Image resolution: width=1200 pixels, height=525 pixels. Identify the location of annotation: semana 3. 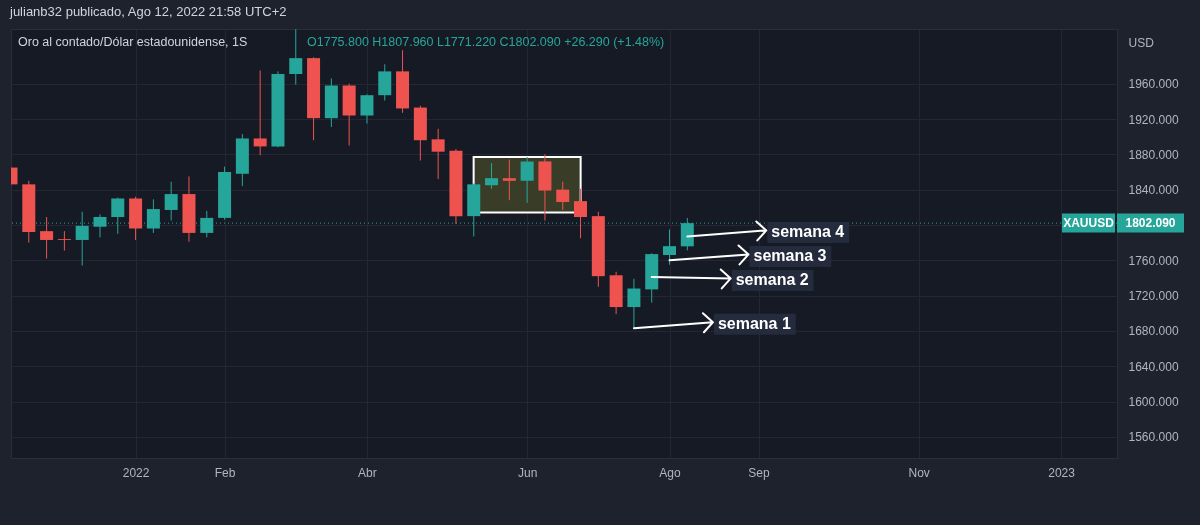
(790, 256).